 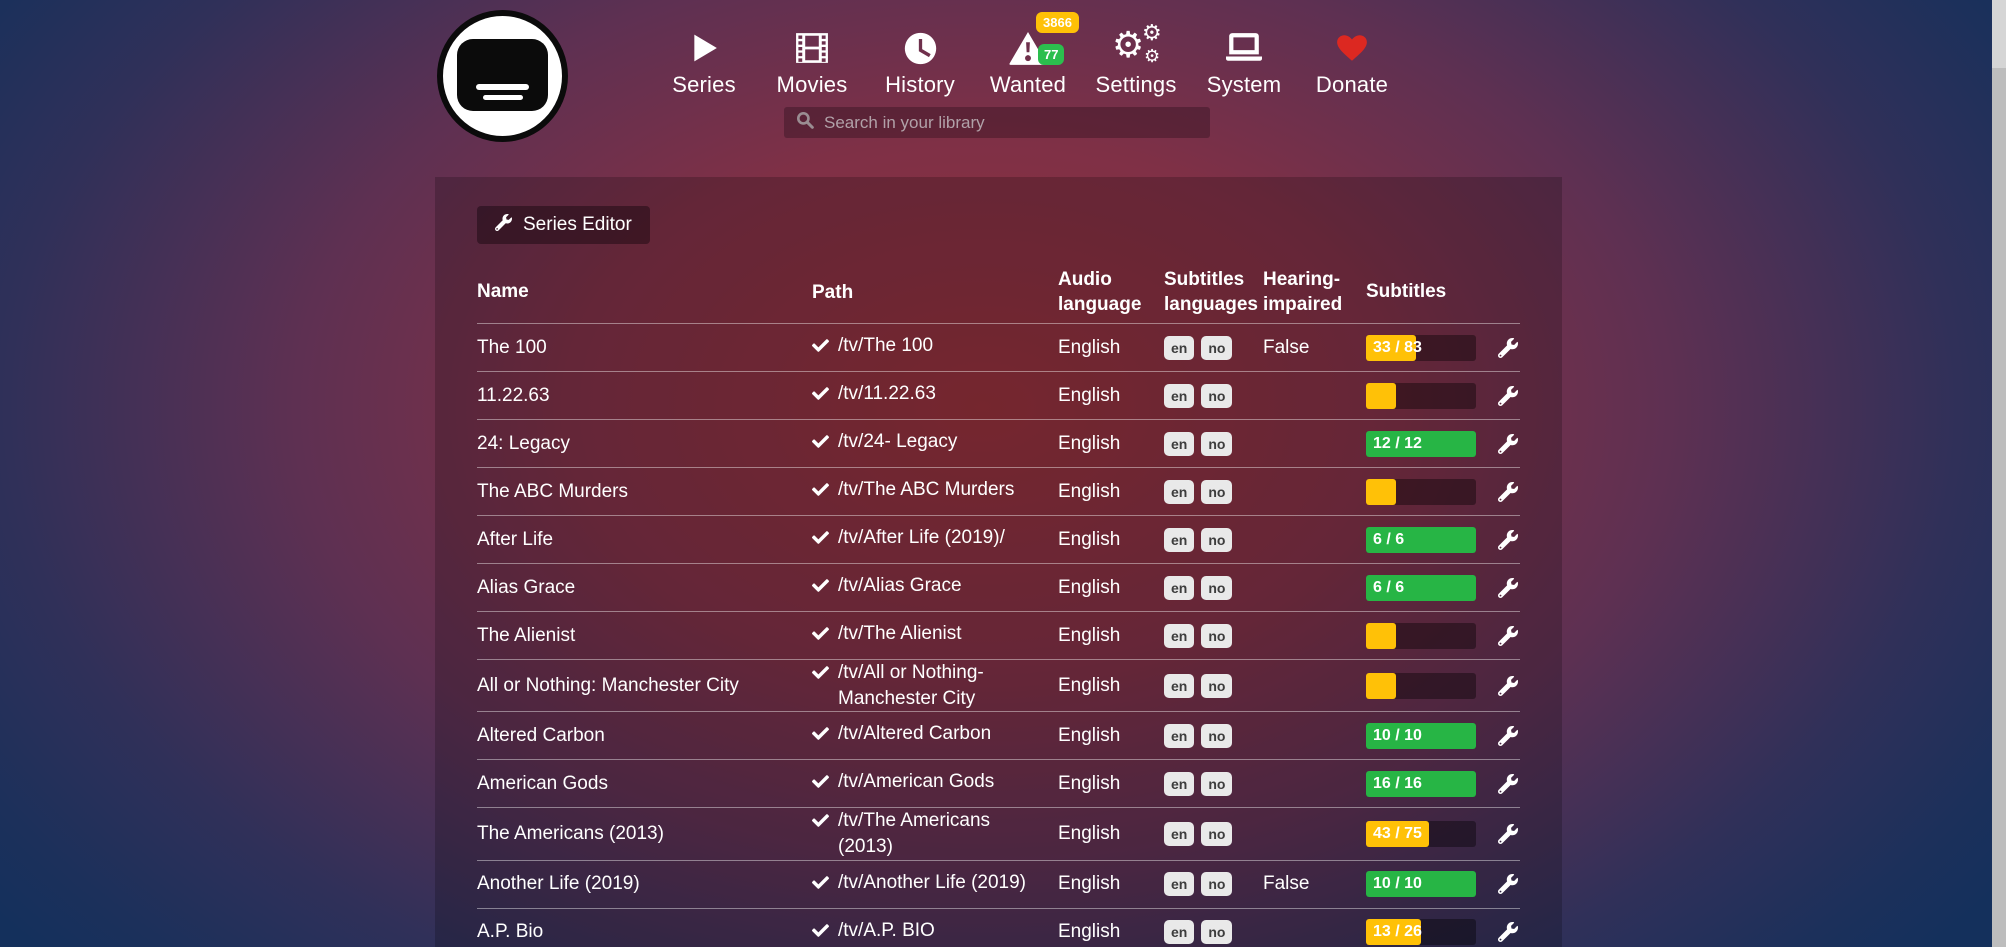 I want to click on series-name-link: Altered Carbon, so click(x=541, y=735).